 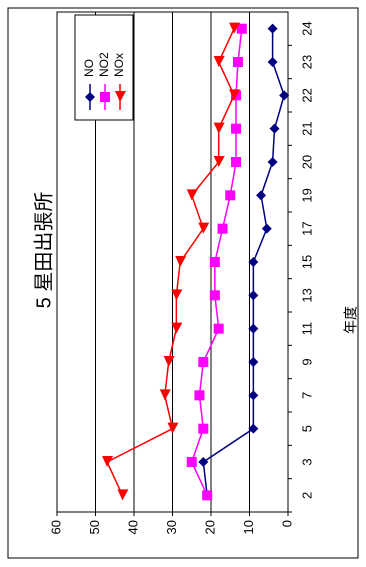 What do you see at coordinates (132, 527) in the screenshot?
I see `y-tick-label: 40` at bounding box center [132, 527].